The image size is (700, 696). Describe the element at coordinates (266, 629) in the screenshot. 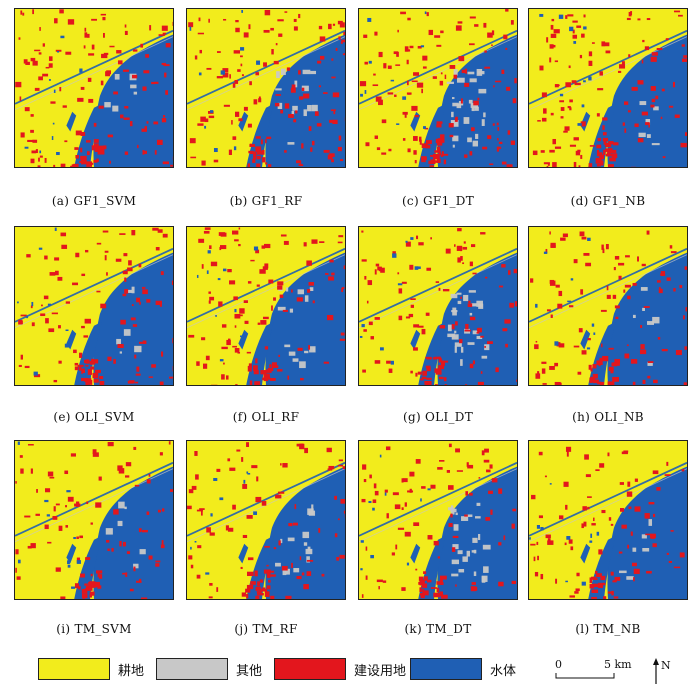

I see `panel-caption: (j) TM_RF` at that location.